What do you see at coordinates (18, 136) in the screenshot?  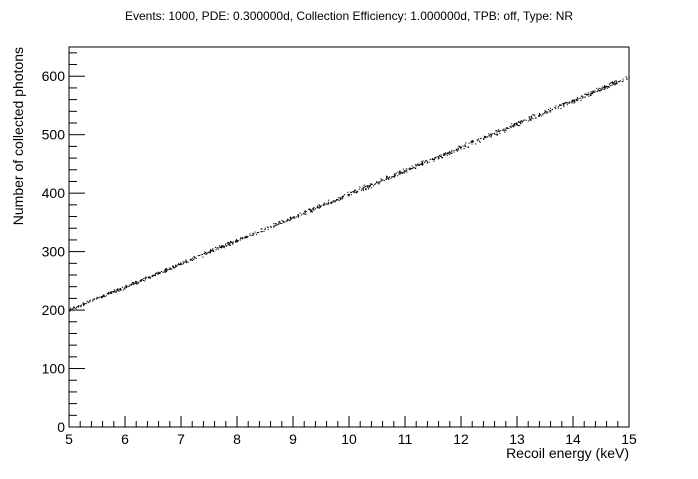 I see `y-axis-label: Number of collected photons` at bounding box center [18, 136].